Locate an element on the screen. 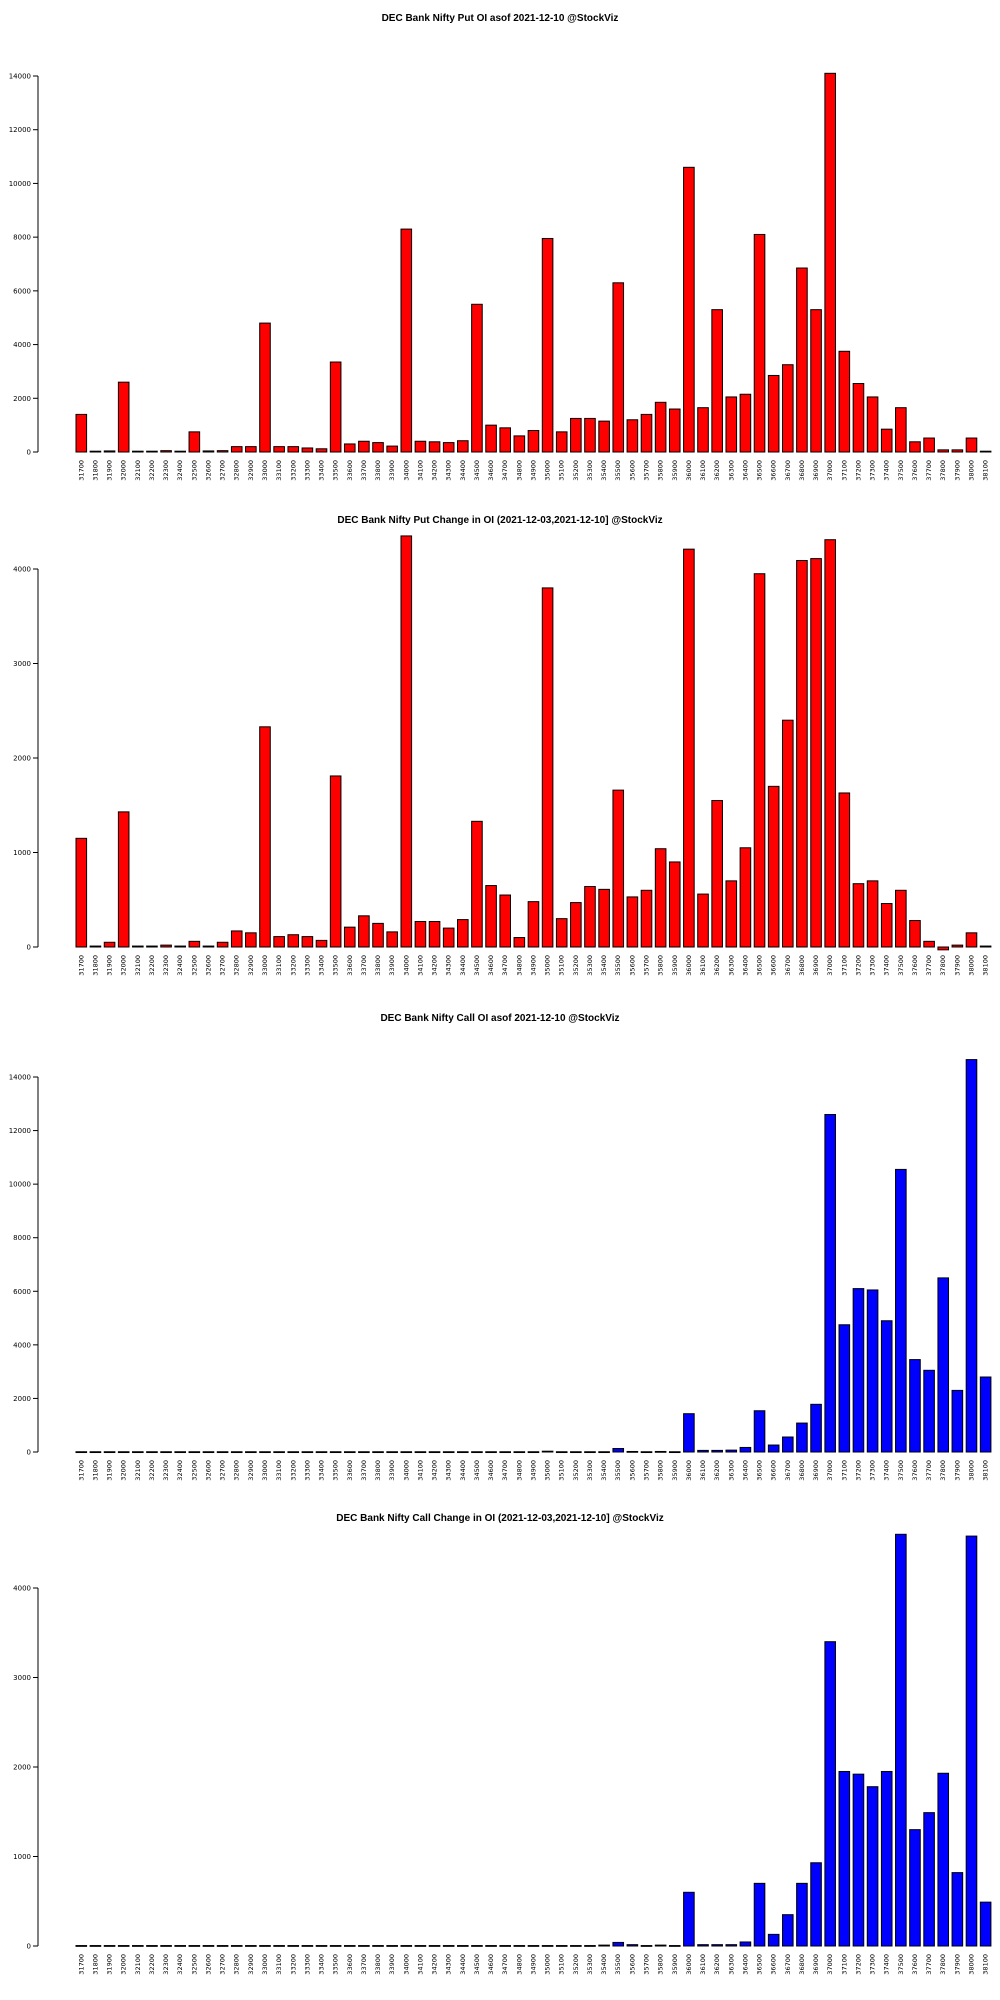 This screenshot has height=2000, width=1000. x-tick-label: 34700 is located at coordinates (505, 470).